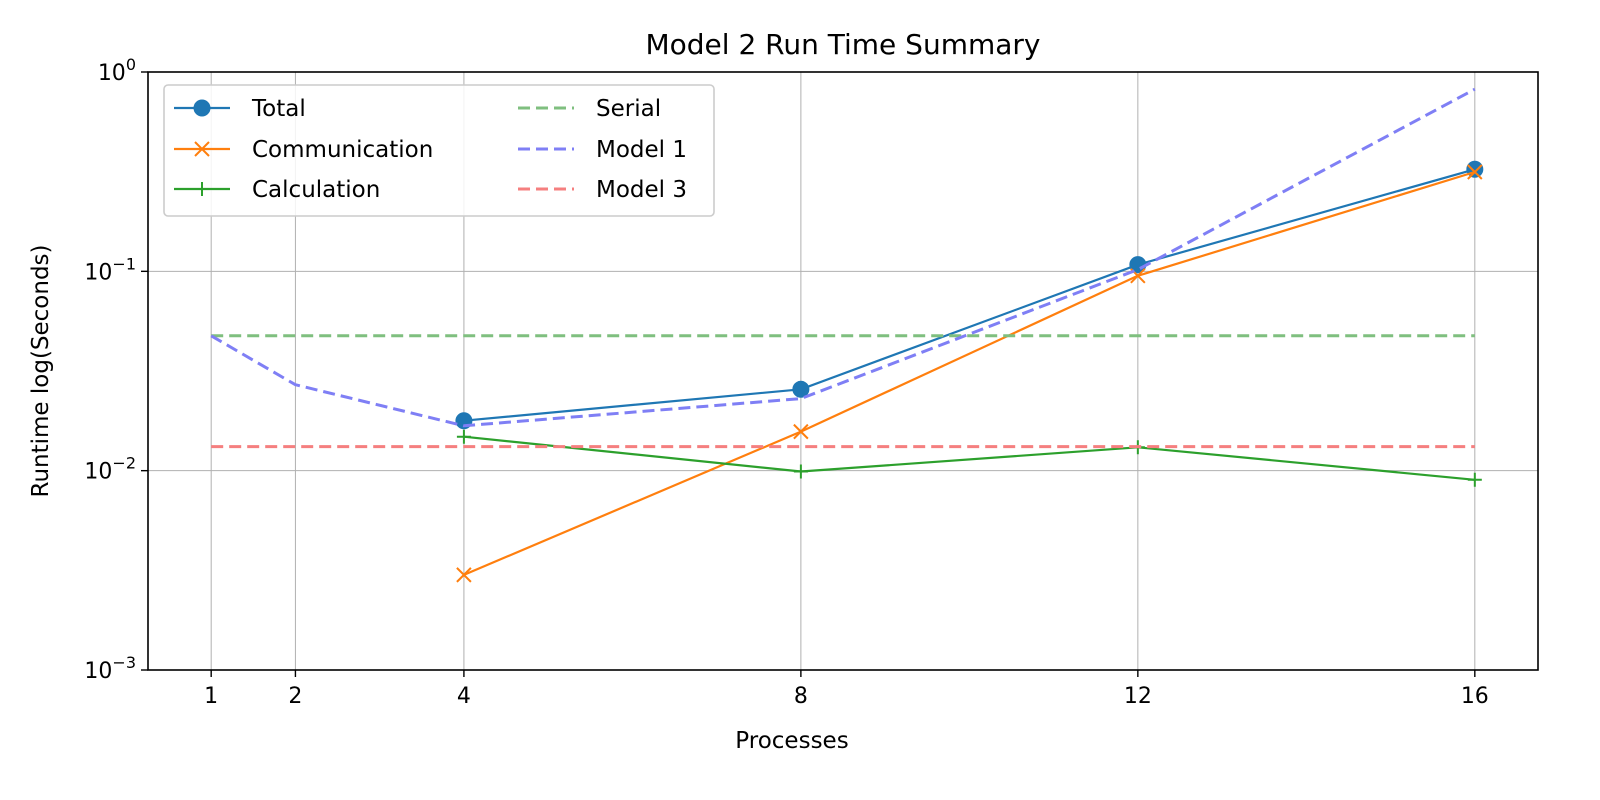 This screenshot has width=1600, height=800. What do you see at coordinates (117, 70) in the screenshot?
I see `y-tick-label: 10⁰` at bounding box center [117, 70].